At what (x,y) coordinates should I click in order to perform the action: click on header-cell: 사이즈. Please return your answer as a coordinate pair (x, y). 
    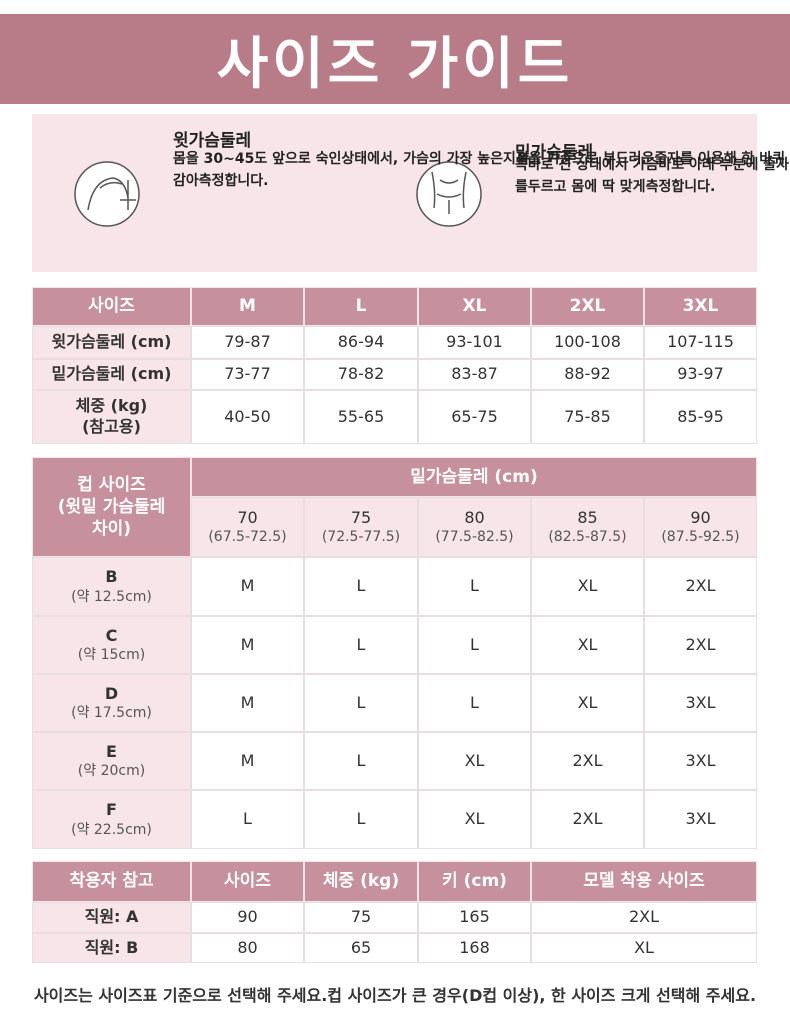
    Looking at the image, I should click on (247, 881).